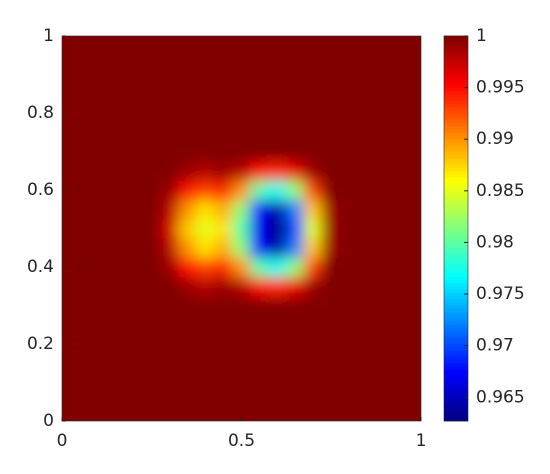  Describe the element at coordinates (495, 346) in the screenshot. I see `colorbar-tick-label: 0.97` at that location.